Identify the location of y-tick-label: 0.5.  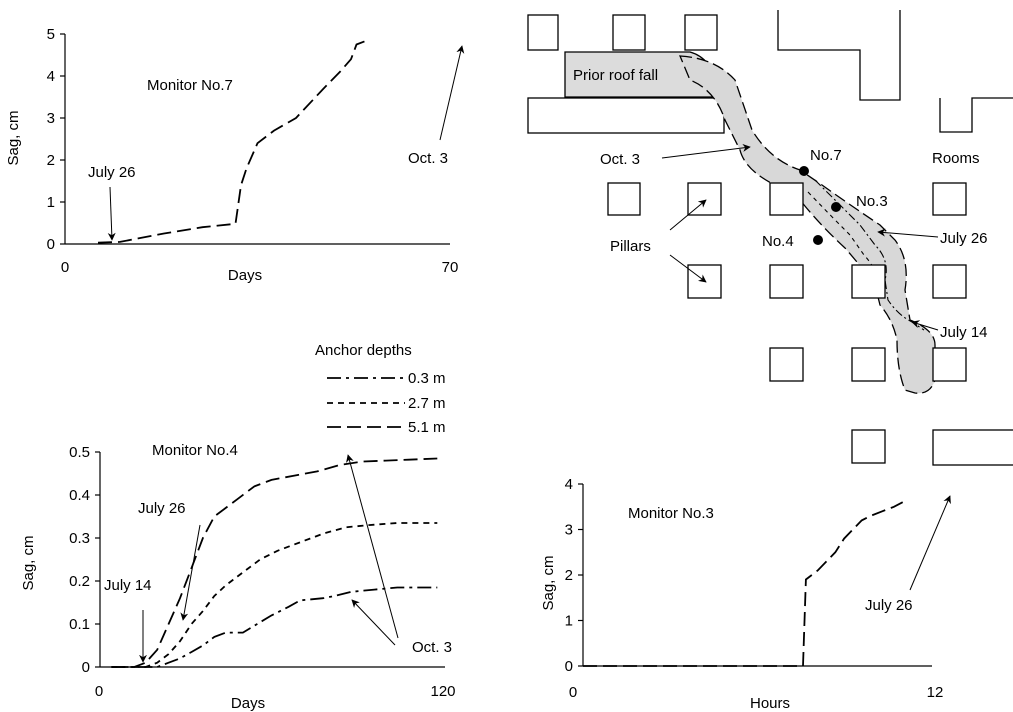
(79, 452).